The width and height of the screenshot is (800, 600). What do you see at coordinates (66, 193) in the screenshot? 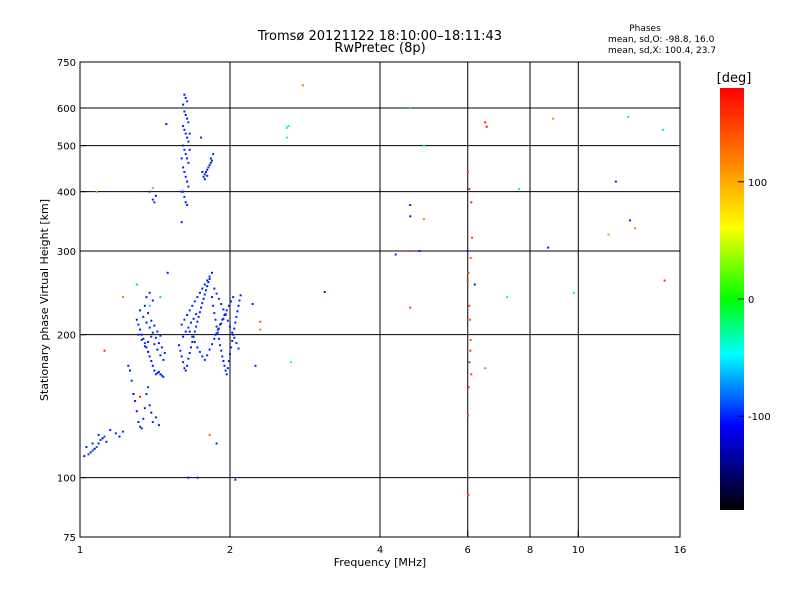
I see `y-tick-label: 400` at bounding box center [66, 193].